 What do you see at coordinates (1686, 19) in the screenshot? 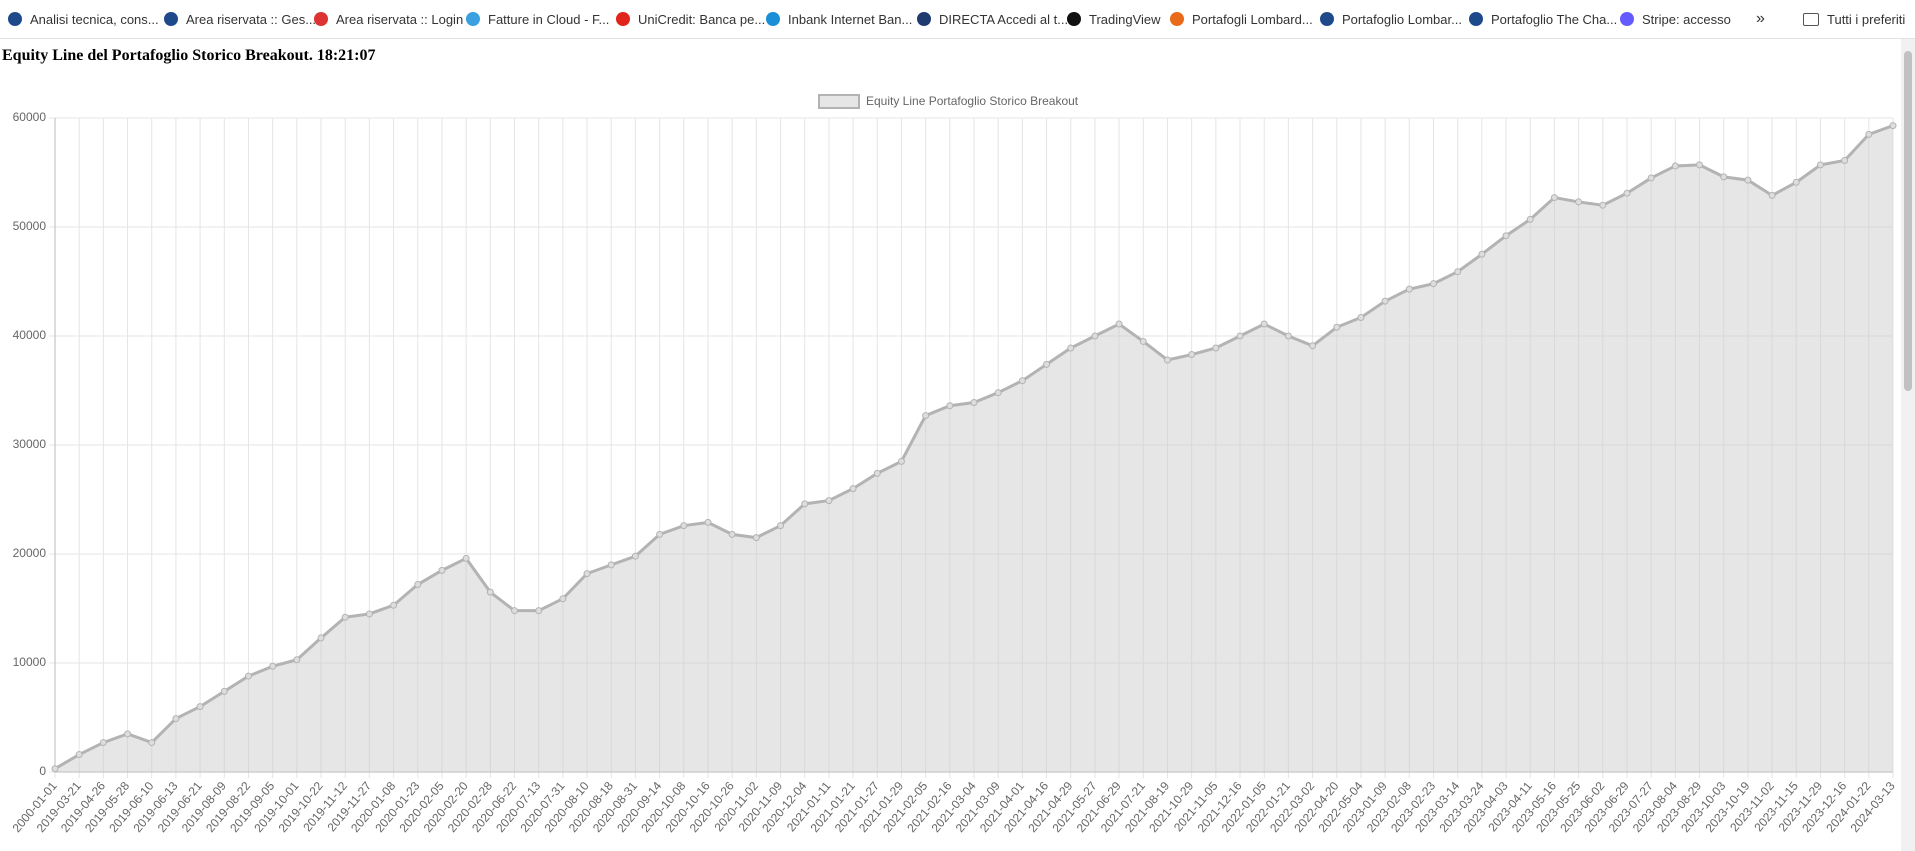
I see `bookmark-label: Stripe: accesso` at bounding box center [1686, 19].